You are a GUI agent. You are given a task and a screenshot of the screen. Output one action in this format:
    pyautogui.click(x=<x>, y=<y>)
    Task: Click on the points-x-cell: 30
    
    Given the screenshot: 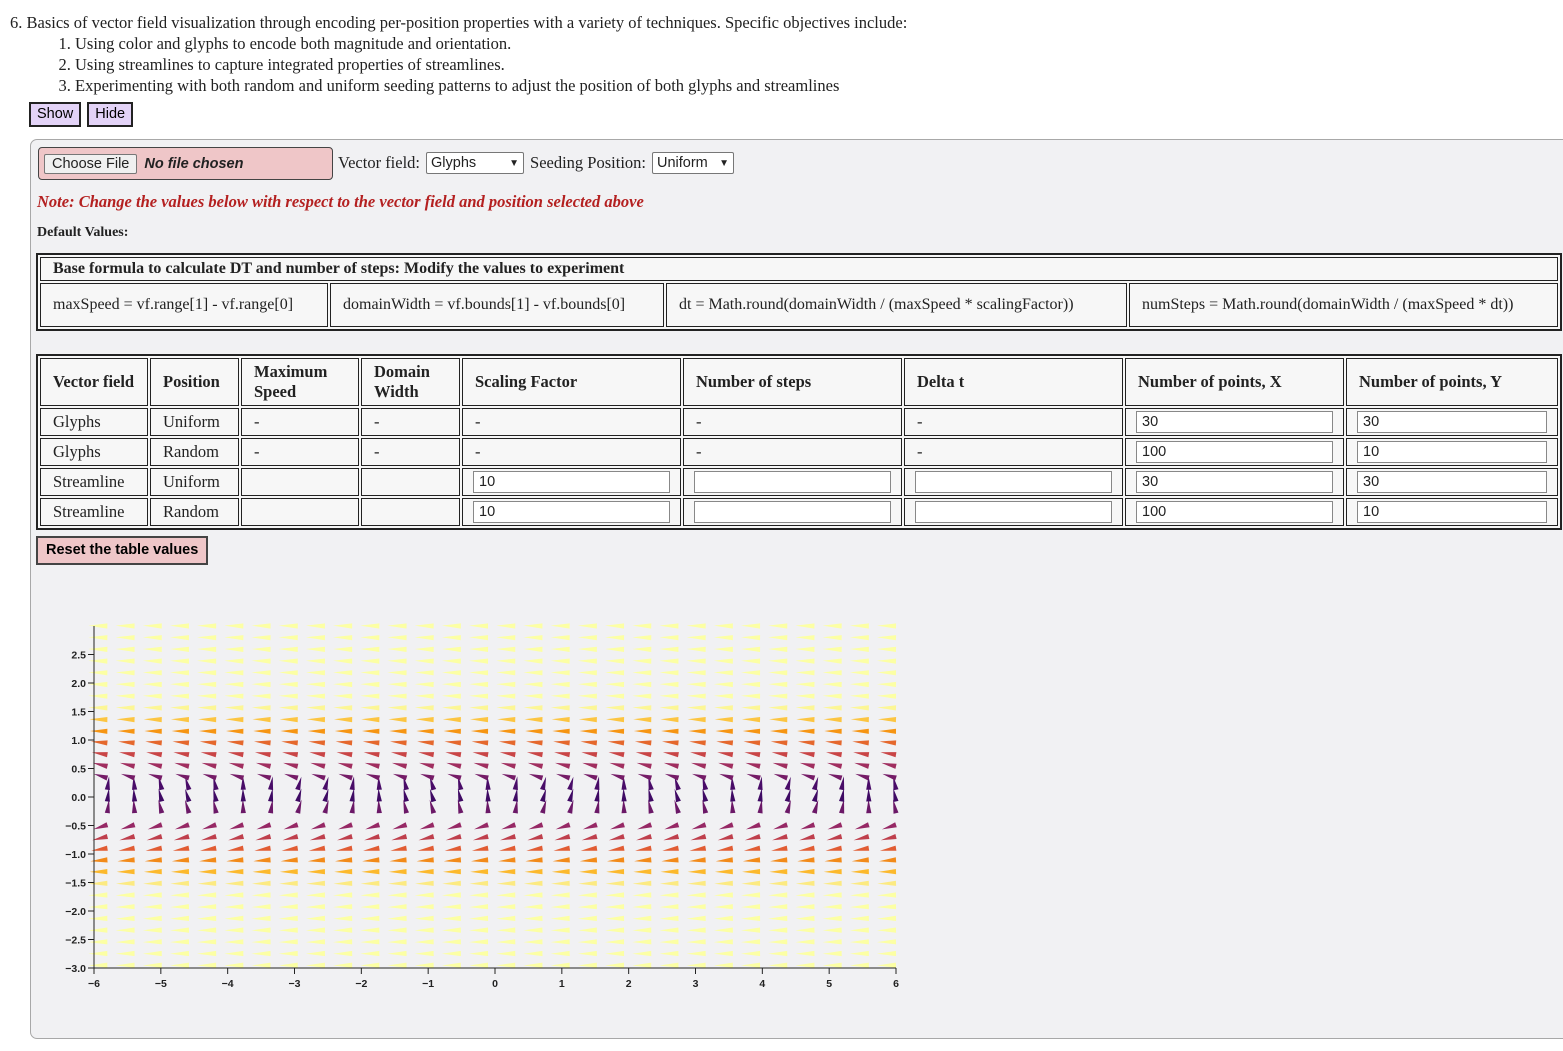 What is the action you would take?
    pyautogui.click(x=1234, y=422)
    